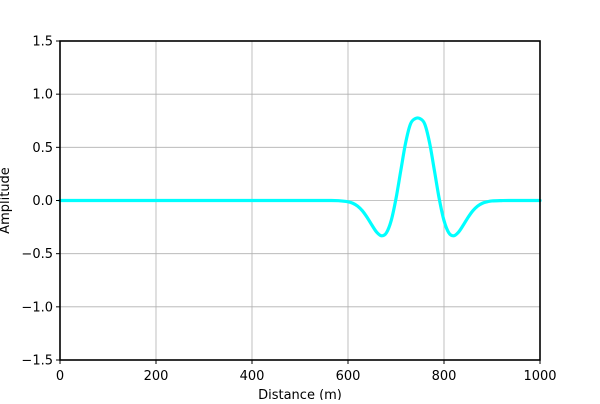 The image size is (600, 404). I want to click on x-axis-label: Distance (m), so click(300, 394).